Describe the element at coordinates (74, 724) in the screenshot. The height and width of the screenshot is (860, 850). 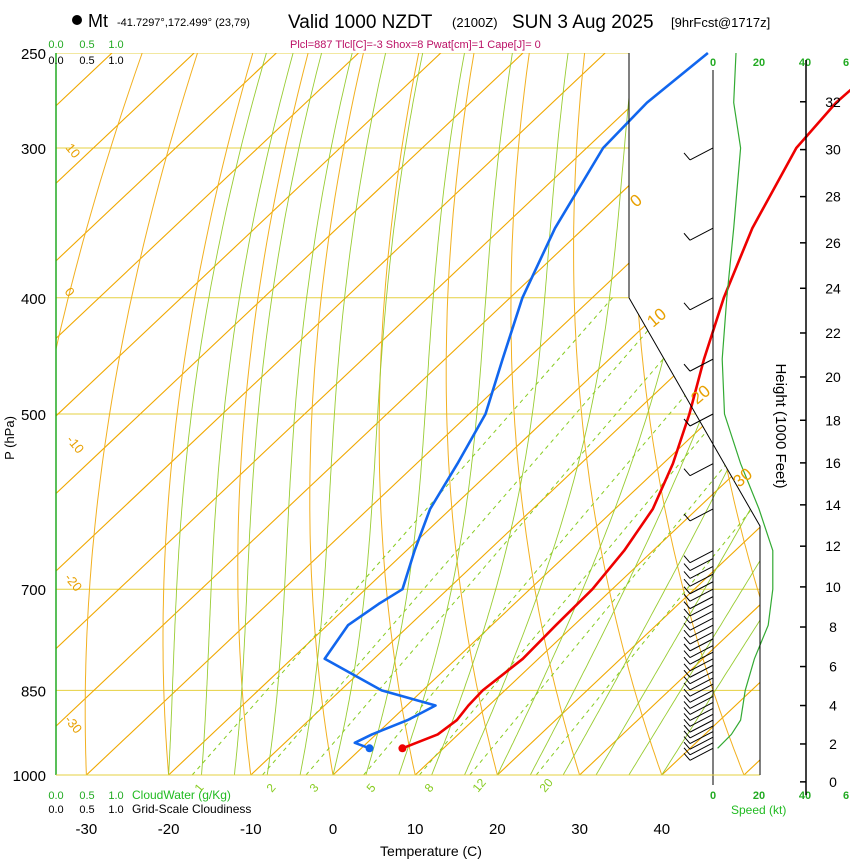
I see `isotherm-label: -30` at that location.